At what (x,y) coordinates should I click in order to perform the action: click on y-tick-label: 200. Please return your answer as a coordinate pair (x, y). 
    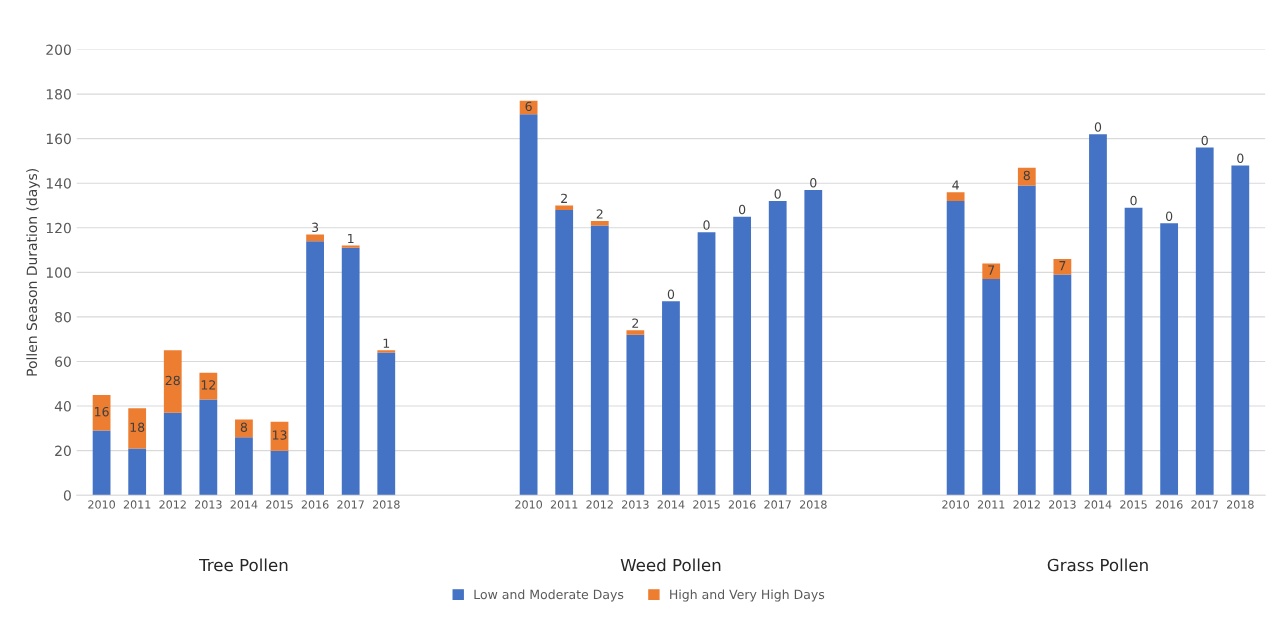
    Looking at the image, I should click on (58, 49).